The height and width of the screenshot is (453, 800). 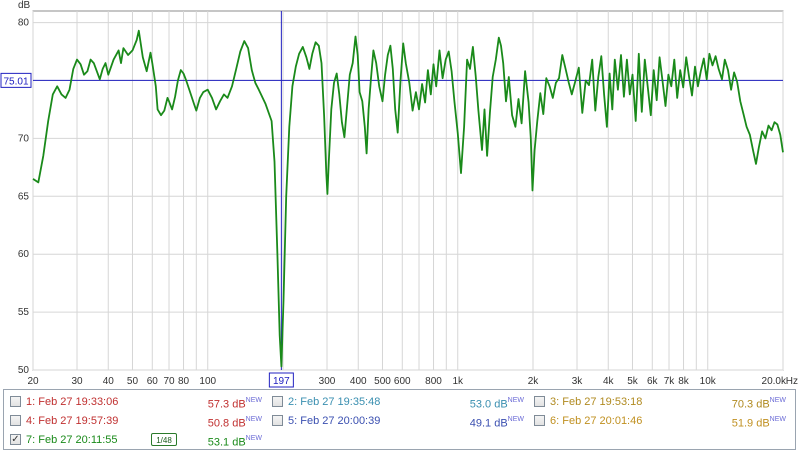 What do you see at coordinates (77, 381) in the screenshot?
I see `x-tick-label: 30` at bounding box center [77, 381].